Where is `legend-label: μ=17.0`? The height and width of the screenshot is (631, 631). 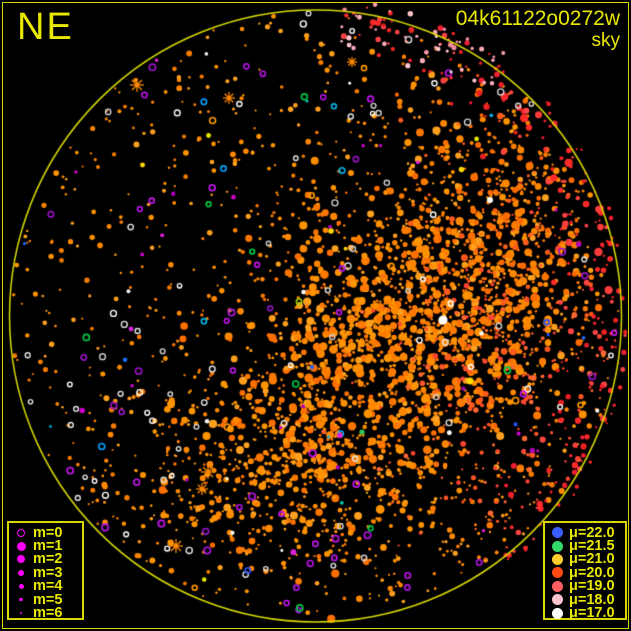
legend-label: μ=17.0 is located at coordinates (592, 613).